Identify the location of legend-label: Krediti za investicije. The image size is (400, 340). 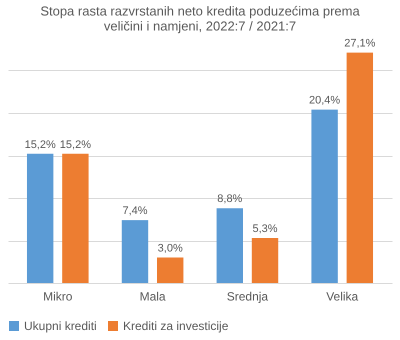
(176, 326).